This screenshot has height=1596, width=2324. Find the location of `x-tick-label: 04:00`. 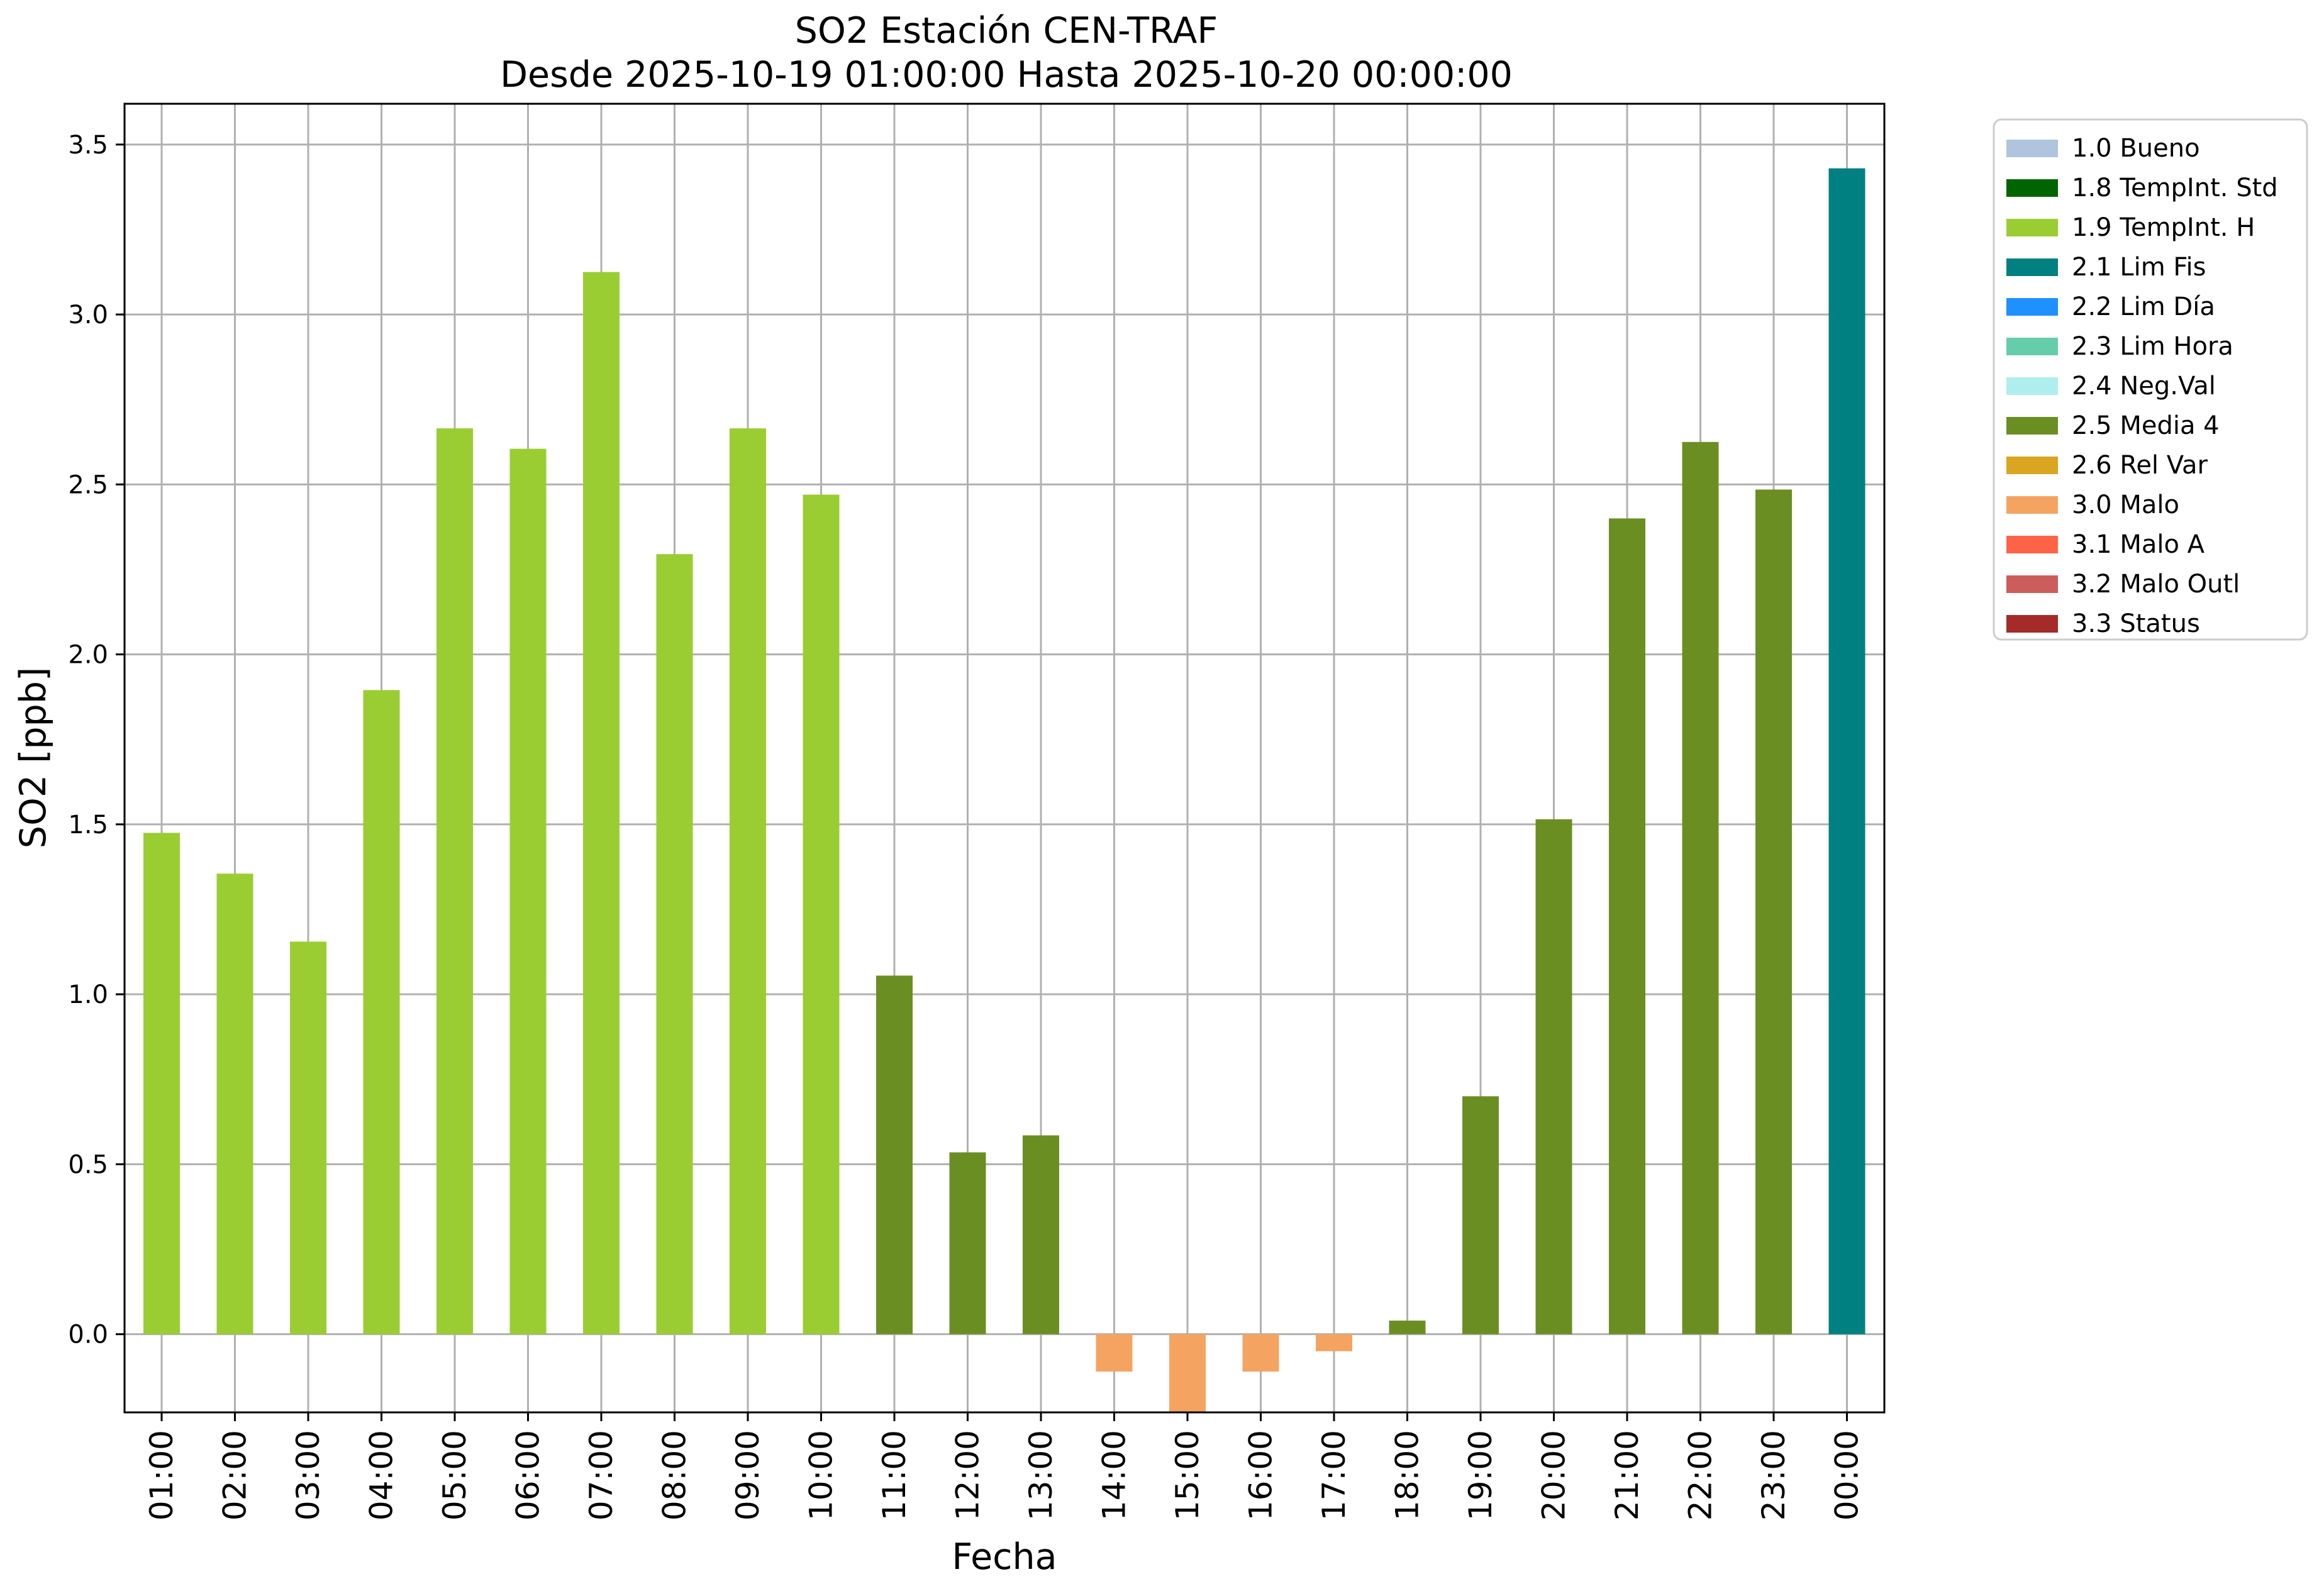

x-tick-label: 04:00 is located at coordinates (382, 1475).